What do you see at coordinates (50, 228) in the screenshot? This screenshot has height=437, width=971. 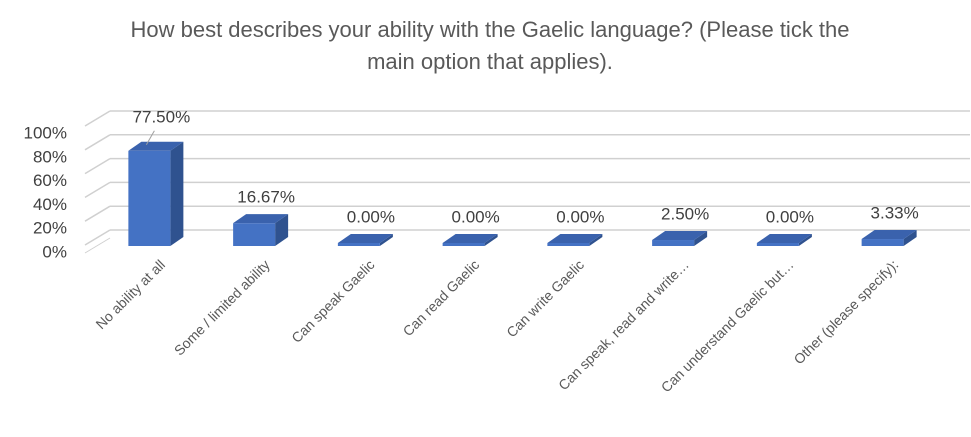 I see `y-tick-label: 20%` at bounding box center [50, 228].